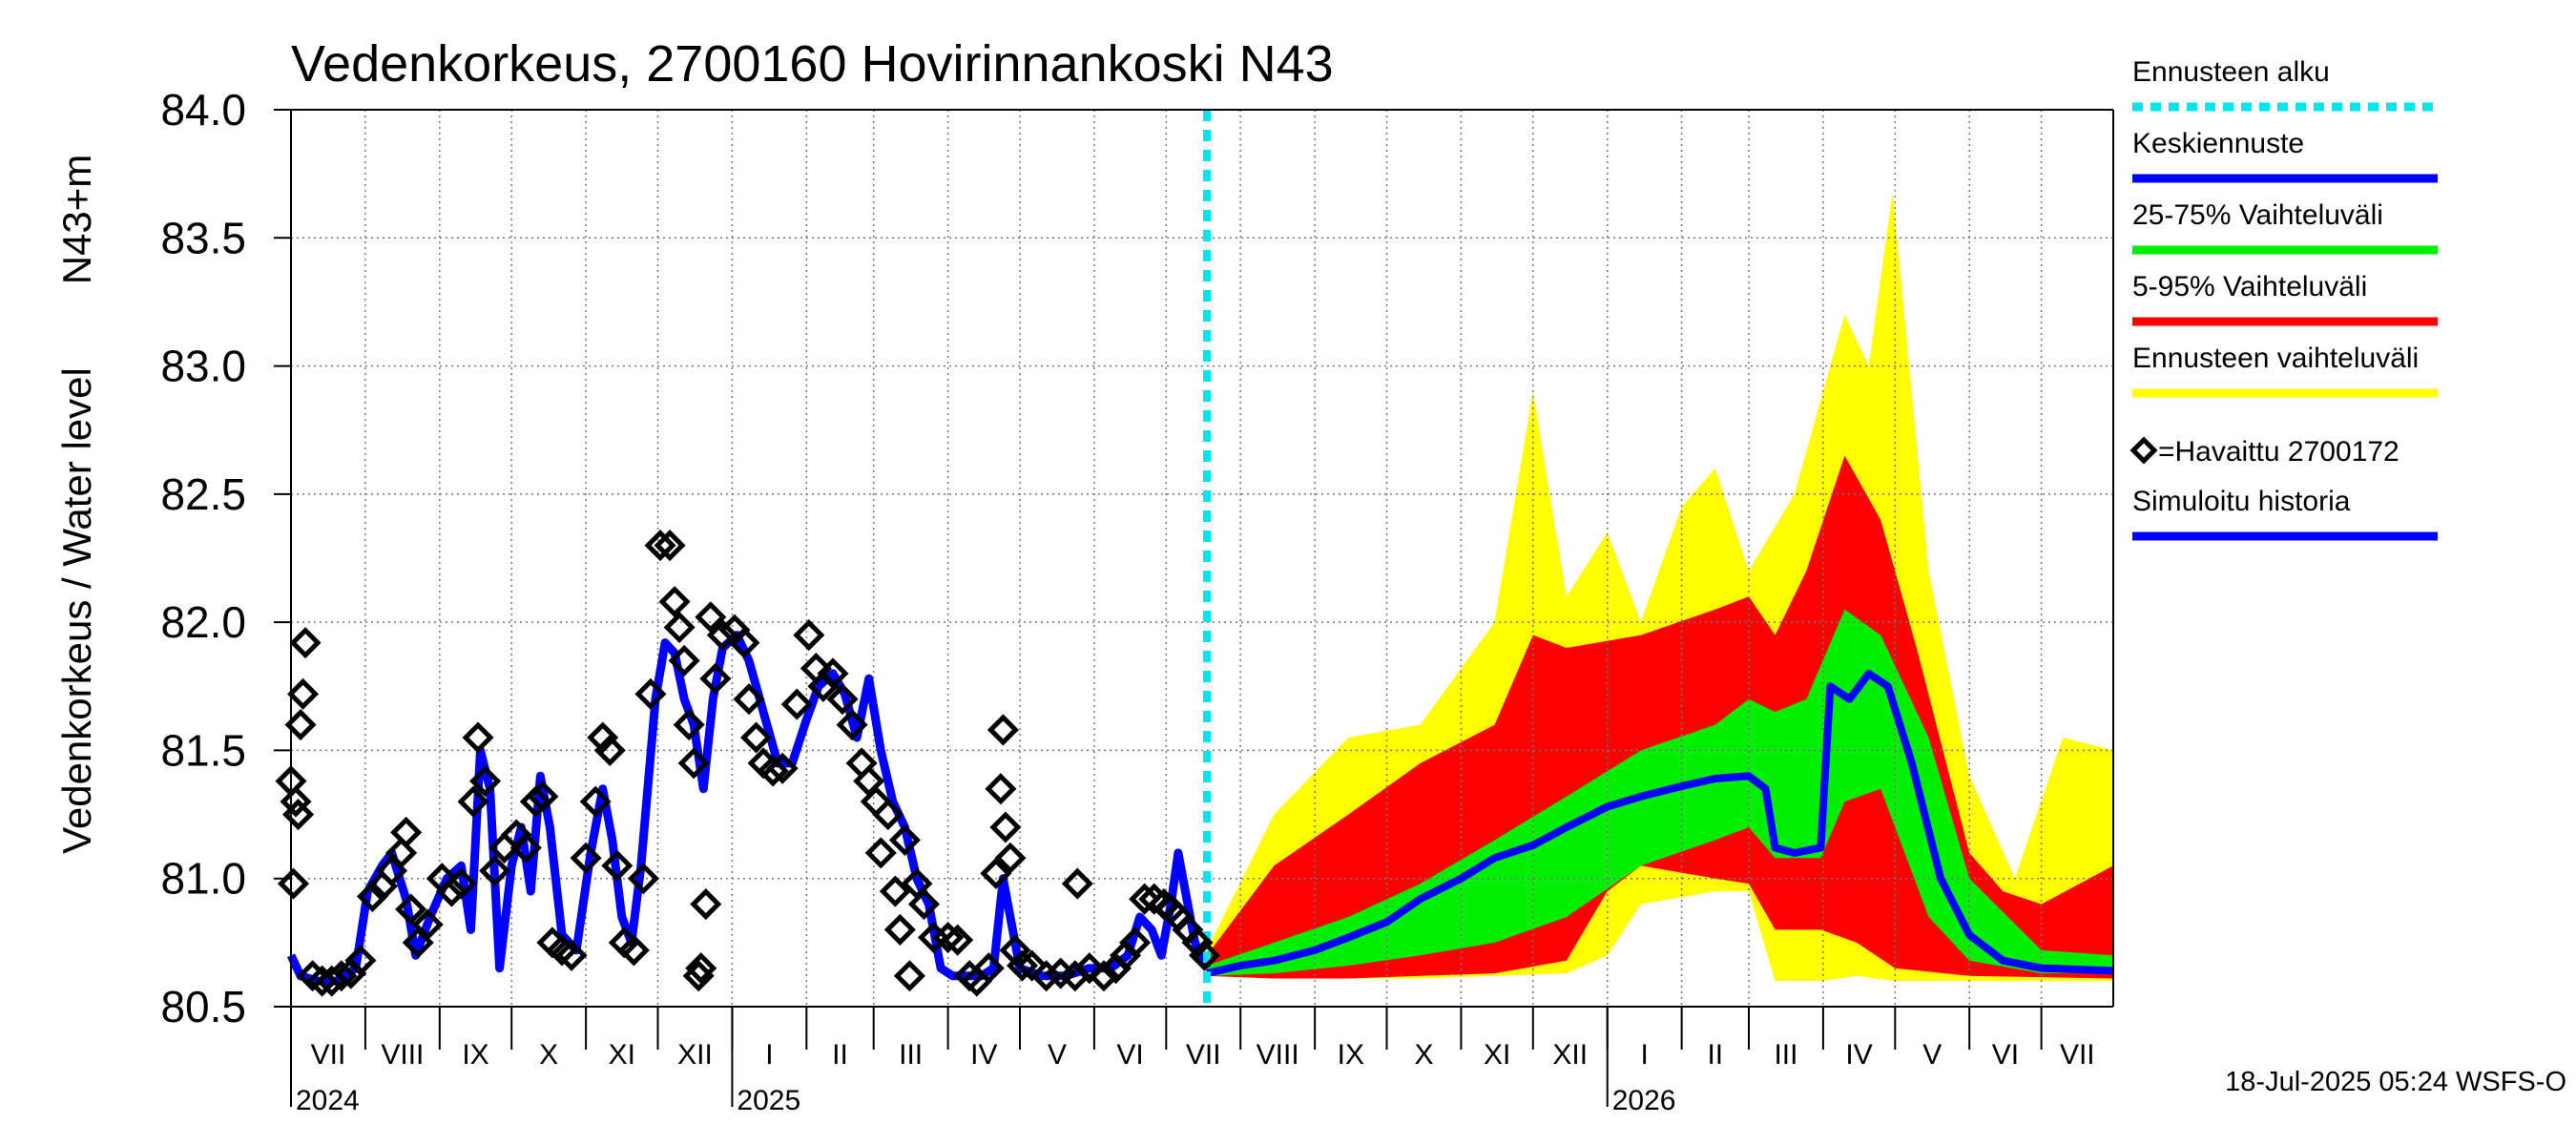 This screenshot has width=2576, height=1145. Describe the element at coordinates (1057, 1055) in the screenshot. I see `month-label-10: V` at that location.